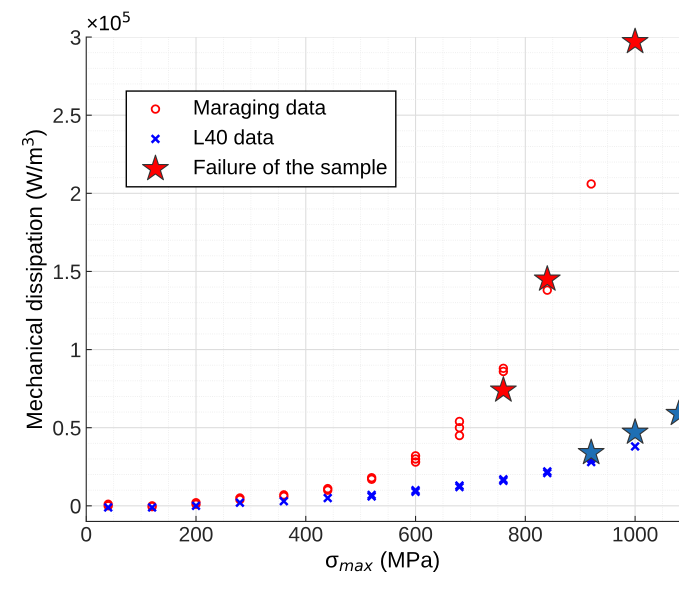 This screenshot has height=598, width=679. I want to click on legend-label: Maraging data, so click(260, 109).